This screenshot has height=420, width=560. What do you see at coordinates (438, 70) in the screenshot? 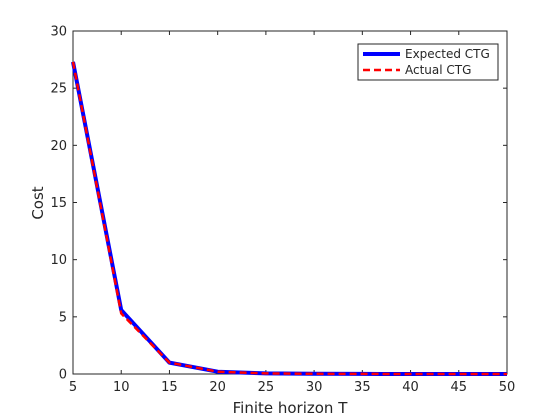
I see `legend-label-1: Actual CTG` at bounding box center [438, 70].